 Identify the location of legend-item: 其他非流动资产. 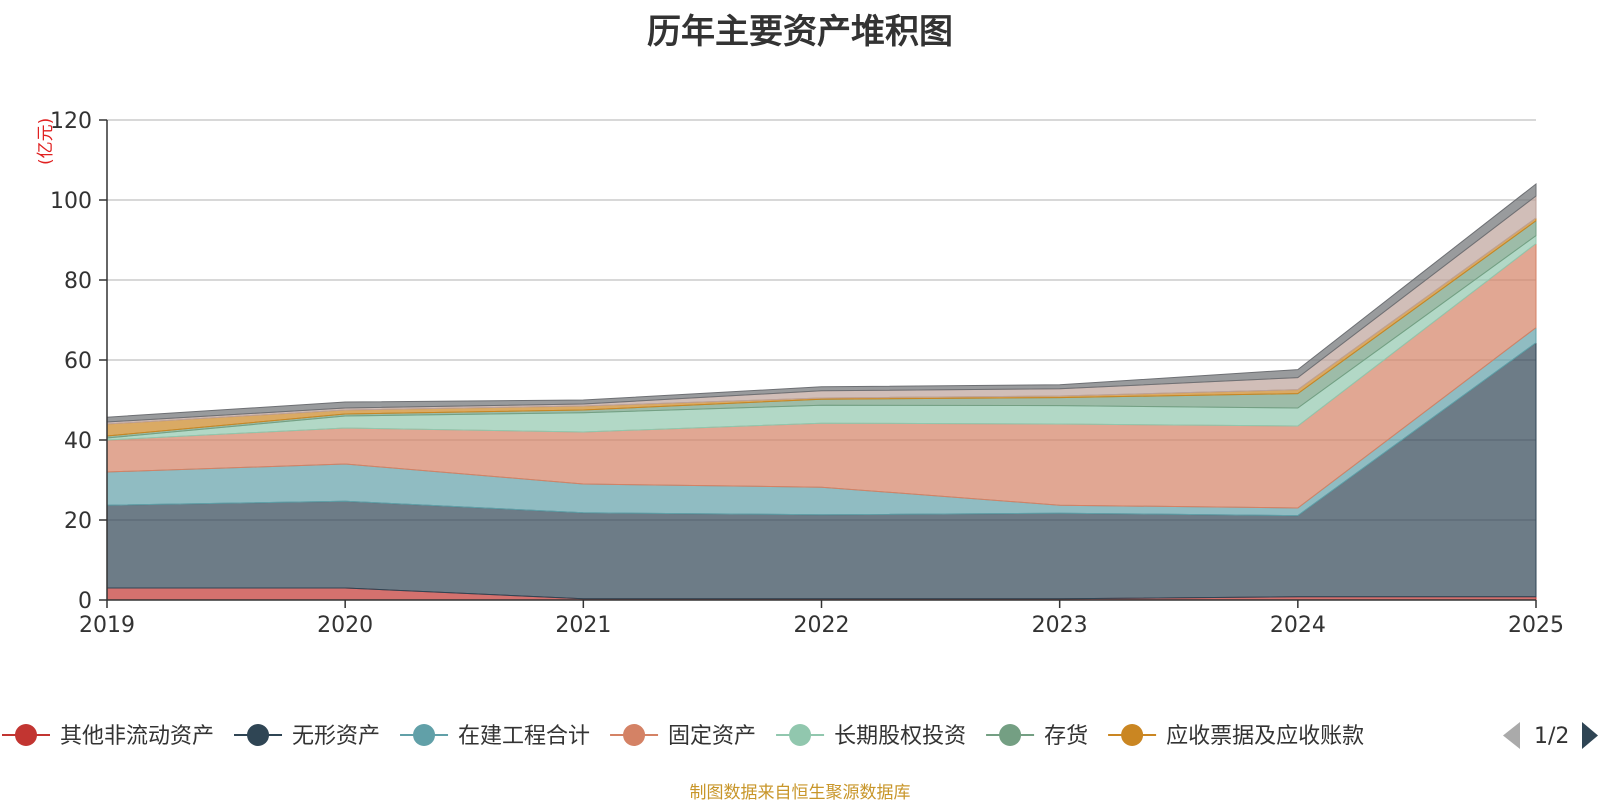
(108, 736).